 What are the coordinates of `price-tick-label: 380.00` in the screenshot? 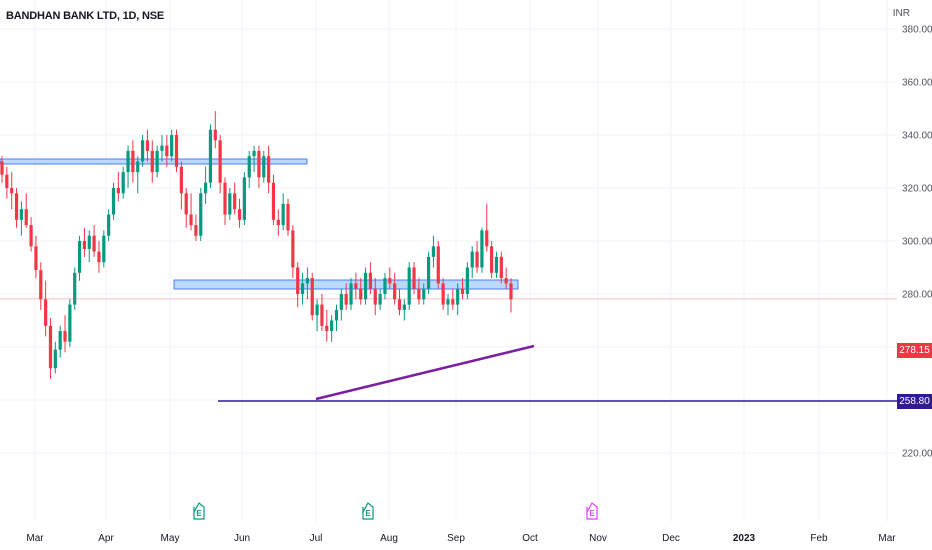 It's located at (917, 30).